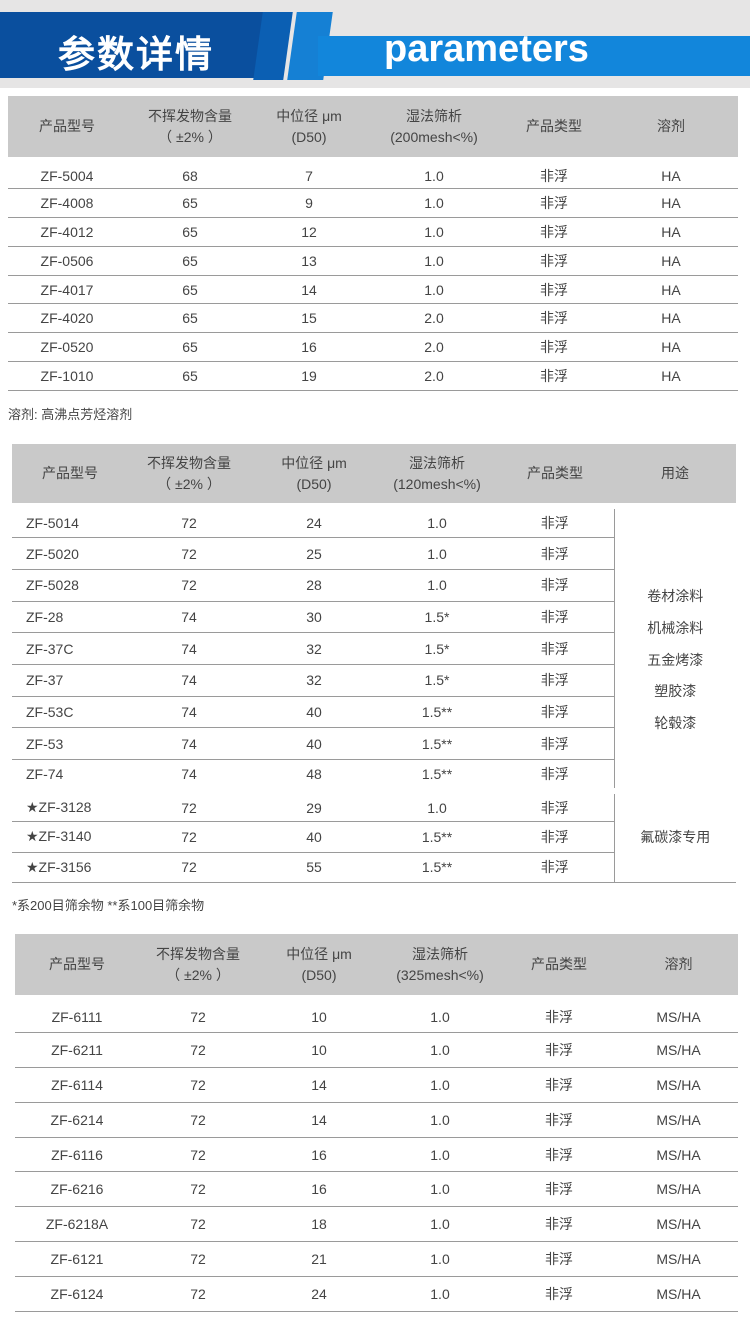 This screenshot has width=750, height=1333. I want to click on table-row: ZF-6214 72 14 1.0 非浮 MS/HA, so click(376, 1120).